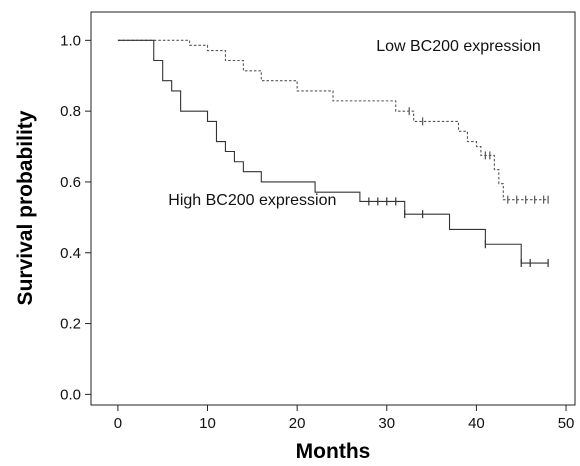 The height and width of the screenshot is (466, 580). What do you see at coordinates (70, 182) in the screenshot?
I see `y-tick-label: 0.6` at bounding box center [70, 182].